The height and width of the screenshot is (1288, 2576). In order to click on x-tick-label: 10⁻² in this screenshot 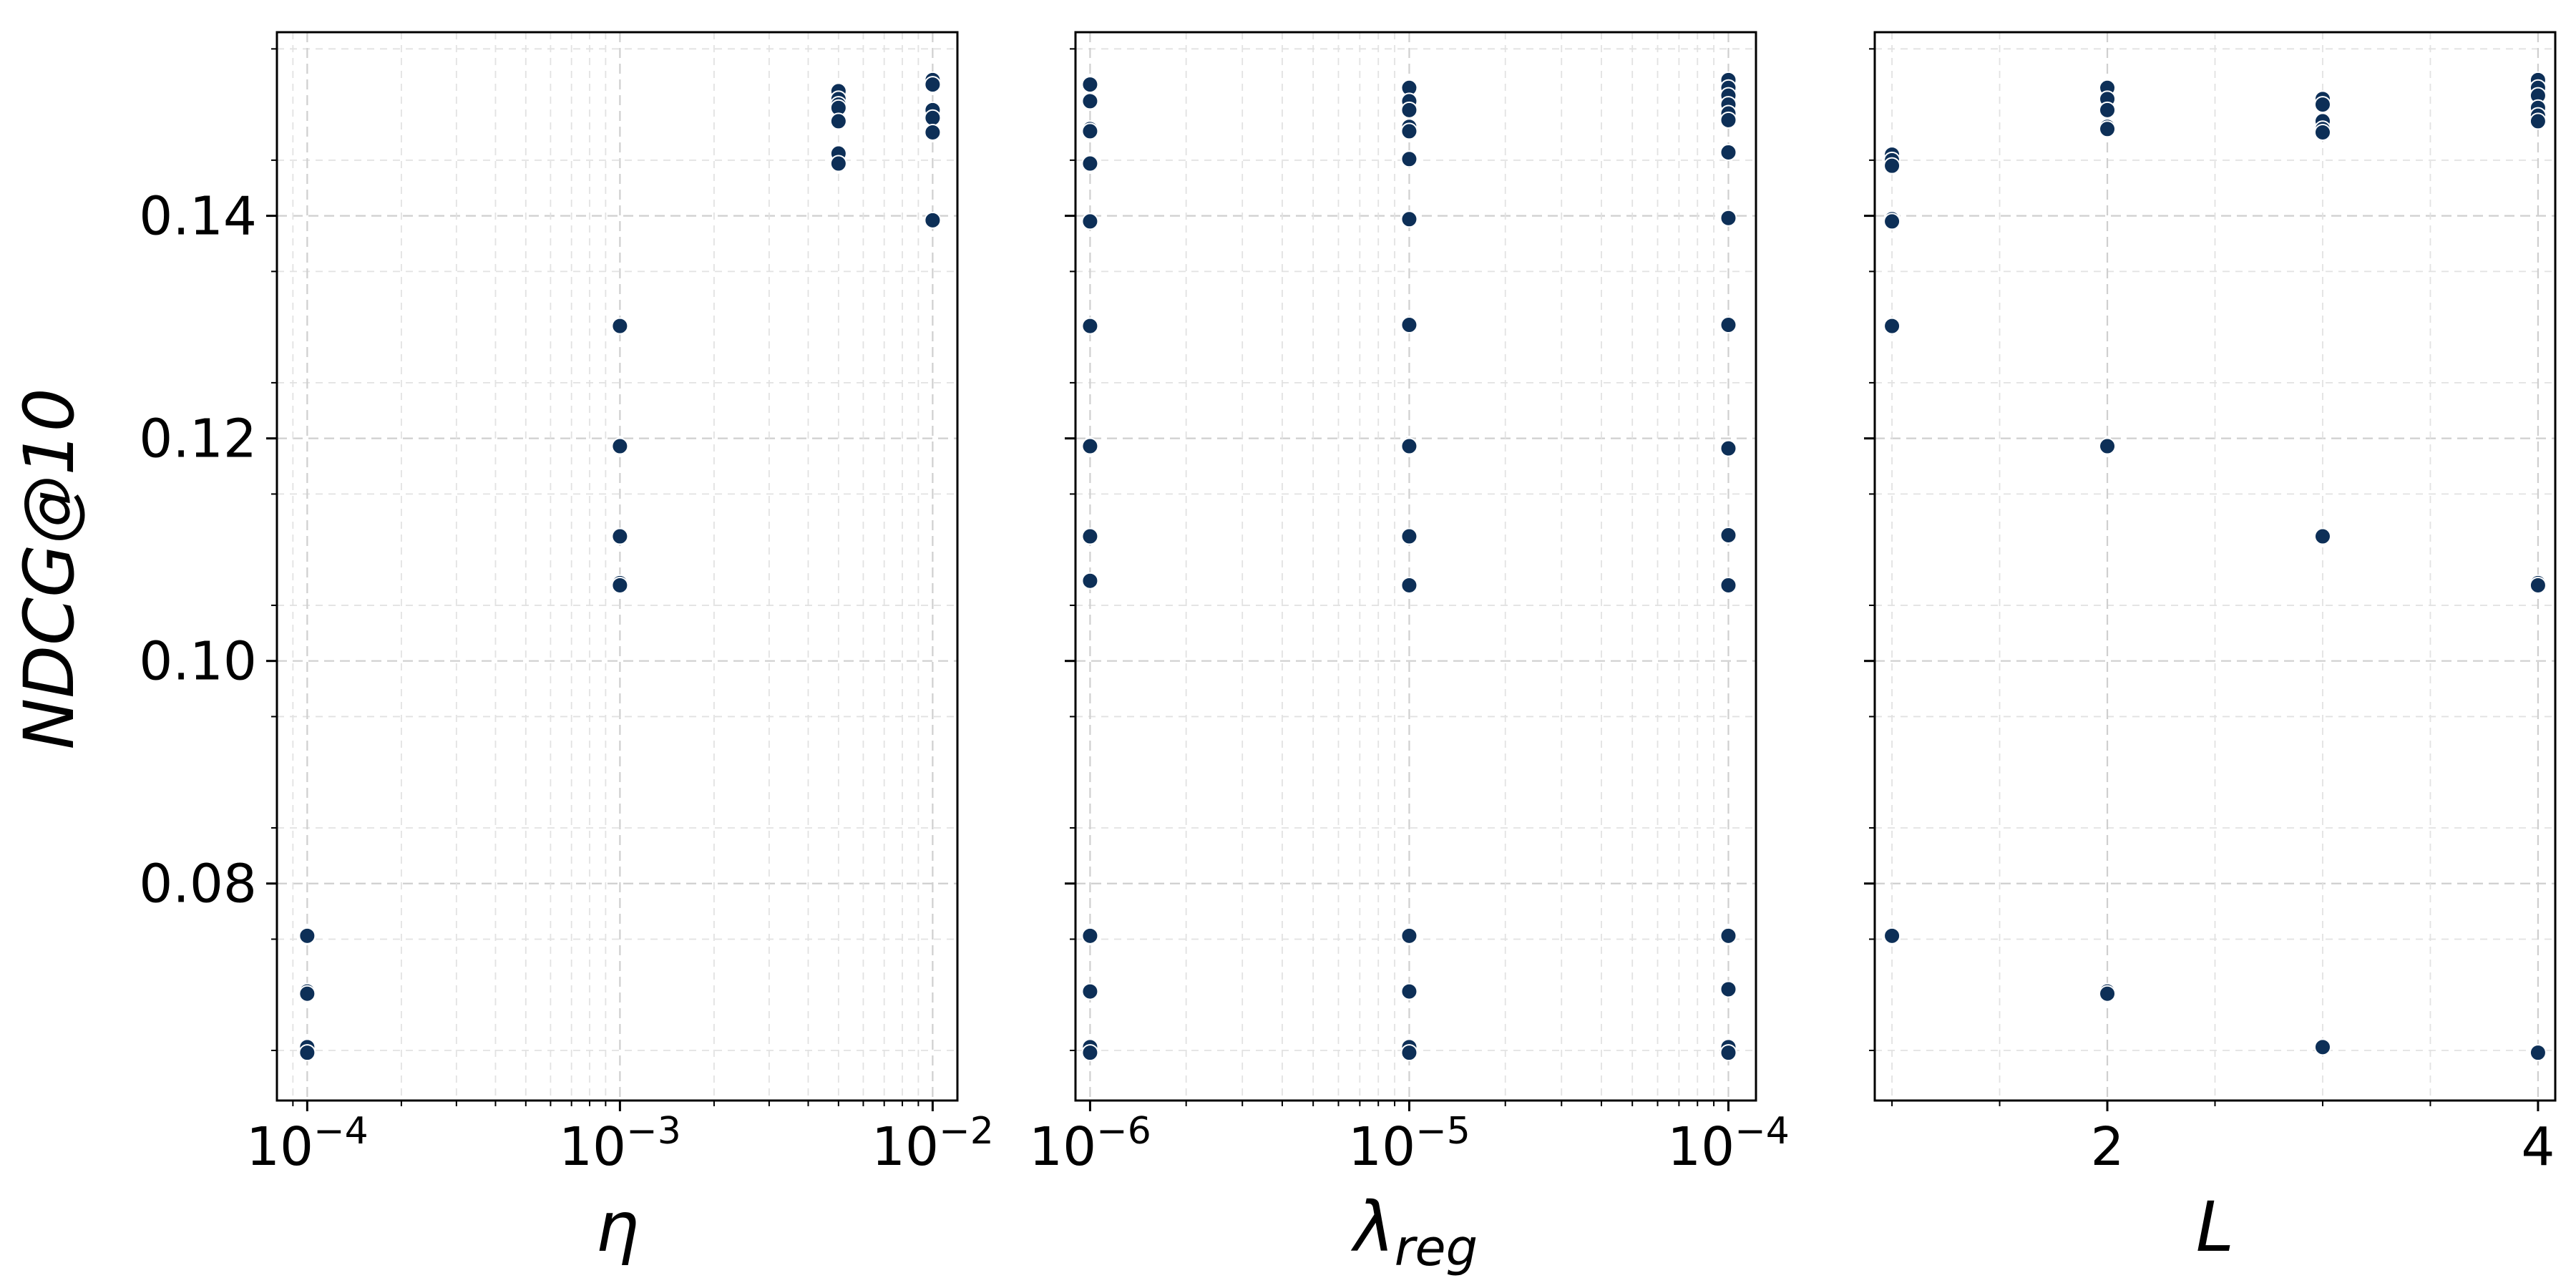, I will do `click(933, 1144)`.